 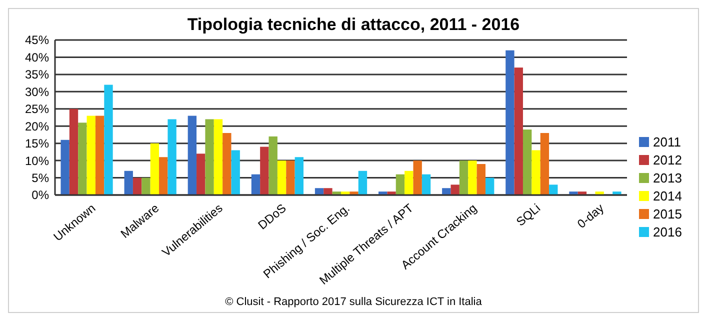 I want to click on text: © Clusit - Rapporto 2017 sulla Sicurezza ICT in Italia, so click(x=354, y=302).